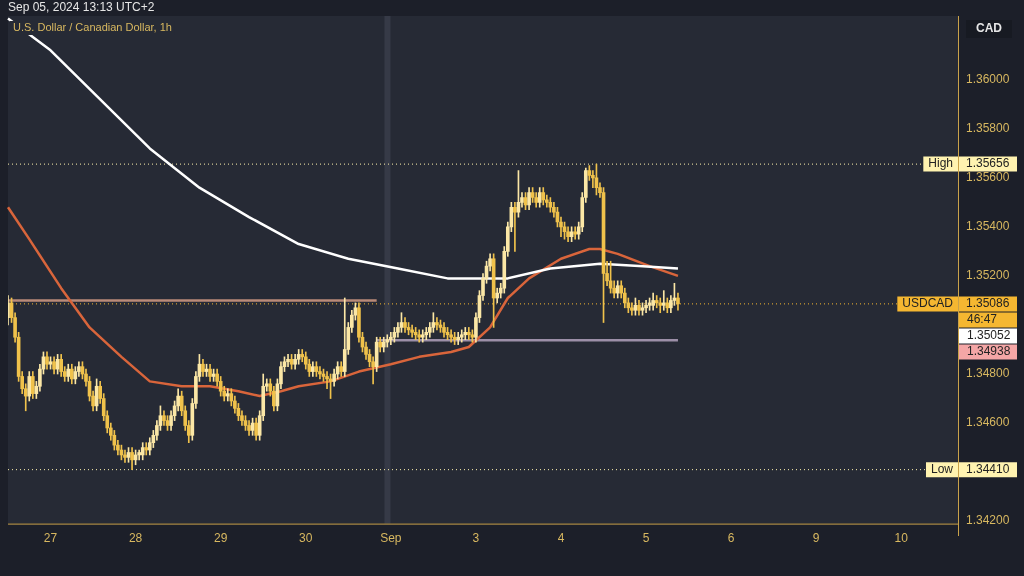 The width and height of the screenshot is (1024, 576). Describe the element at coordinates (989, 351) in the screenshot. I see `text: 1.34938` at that location.